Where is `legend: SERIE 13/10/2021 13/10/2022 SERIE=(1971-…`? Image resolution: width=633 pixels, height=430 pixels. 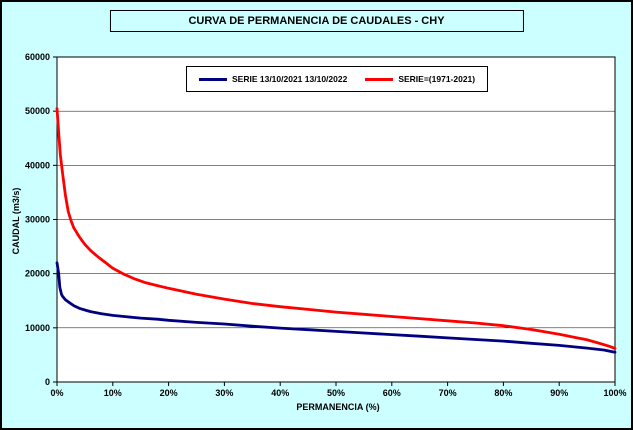 legend: SERIE 13/10/2021 13/10/2022 SERIE=(1971-… is located at coordinates (337, 79).